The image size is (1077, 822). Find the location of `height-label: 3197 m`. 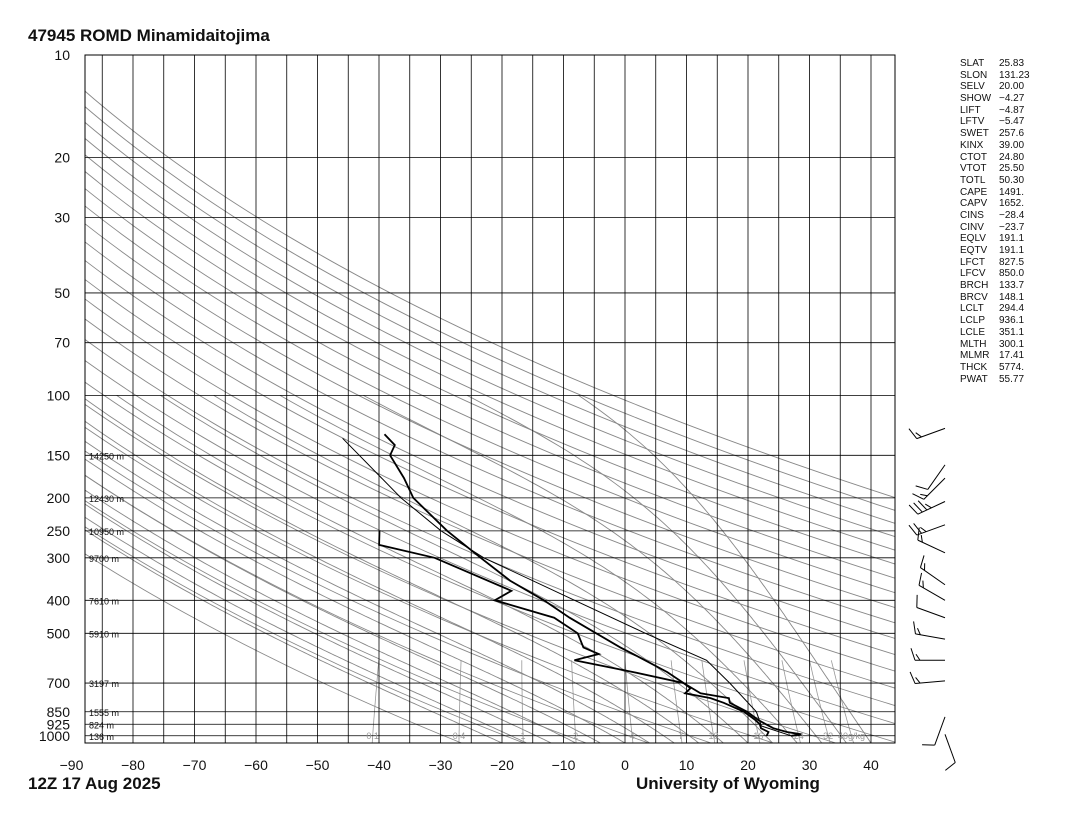

height-label: 3197 m is located at coordinates (104, 684).